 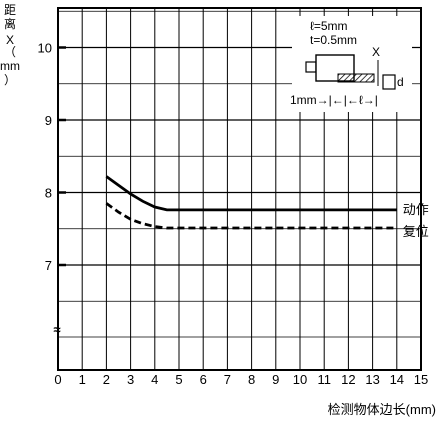 What do you see at coordinates (10, 10) in the screenshot?
I see `y-axis-title-char: 距` at bounding box center [10, 10].